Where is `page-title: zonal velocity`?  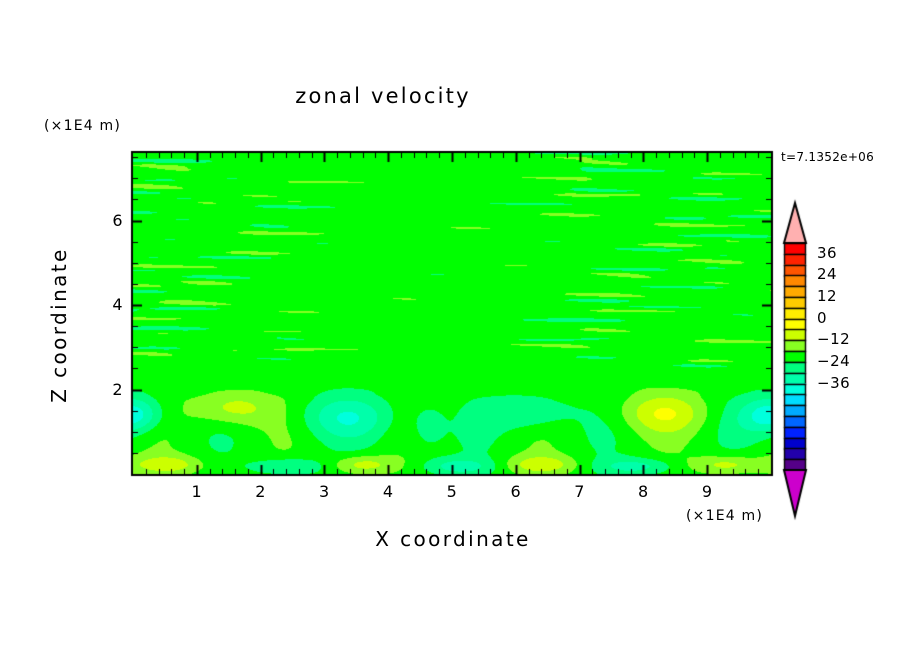
page-title: zonal velocity is located at coordinates (383, 96).